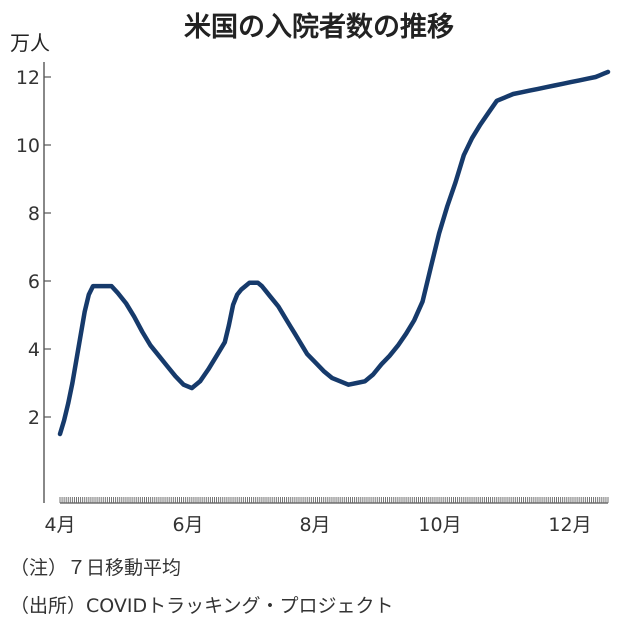  What do you see at coordinates (569, 525) in the screenshot?
I see `x-tick-label: 12月` at bounding box center [569, 525].